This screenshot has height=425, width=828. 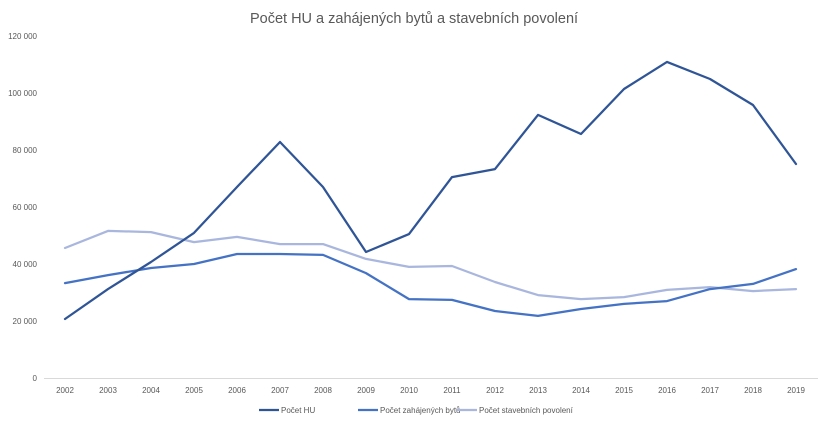 I want to click on y-axis: 0 20 000 40 000 60 000 80 000 100 000 120 000, so click(x=22, y=207).